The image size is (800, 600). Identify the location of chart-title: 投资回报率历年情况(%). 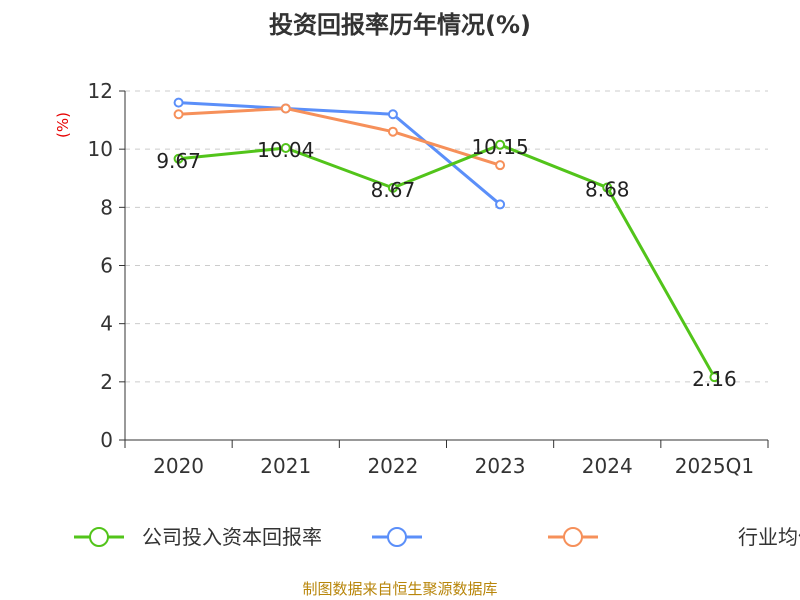
(400, 25).